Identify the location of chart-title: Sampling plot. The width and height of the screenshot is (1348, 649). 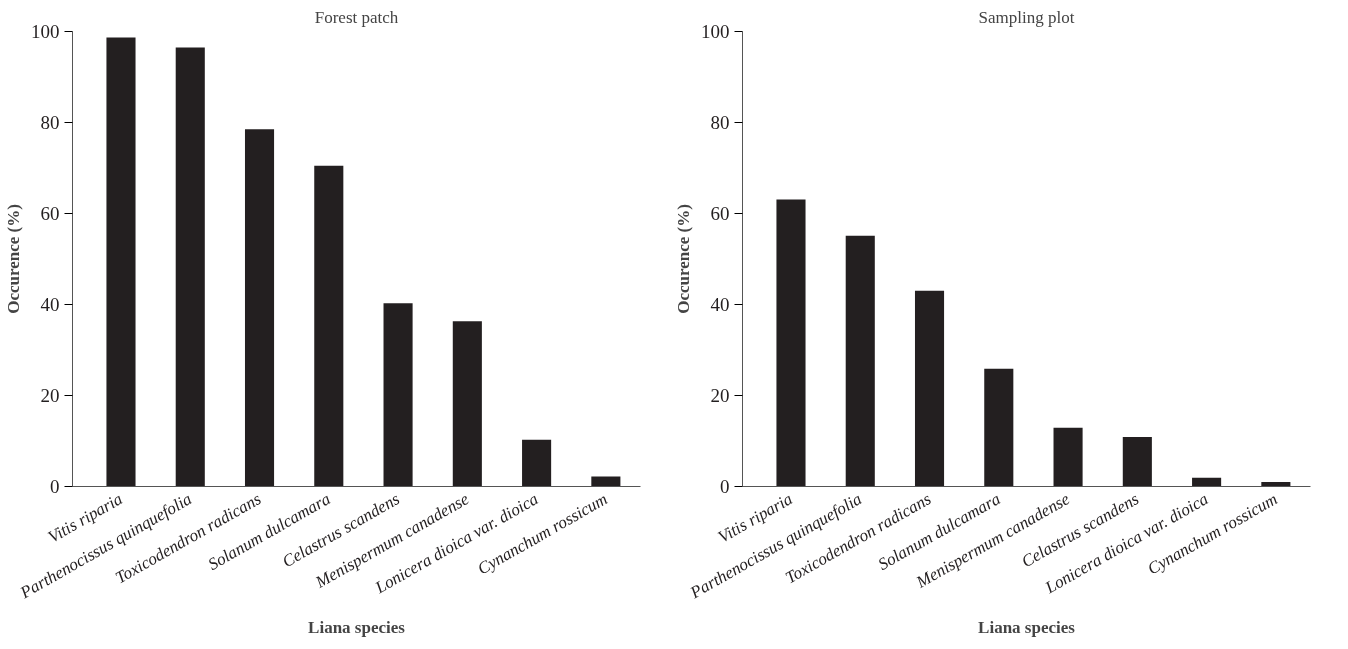
(1026, 17).